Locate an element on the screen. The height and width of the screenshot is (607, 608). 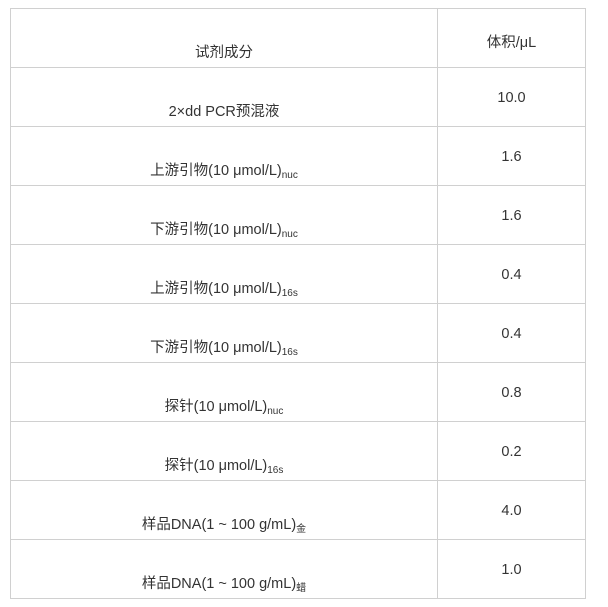
table-row: 下游引物(10 μmol/L)nuc 1.6 is located at coordinates (298, 215).